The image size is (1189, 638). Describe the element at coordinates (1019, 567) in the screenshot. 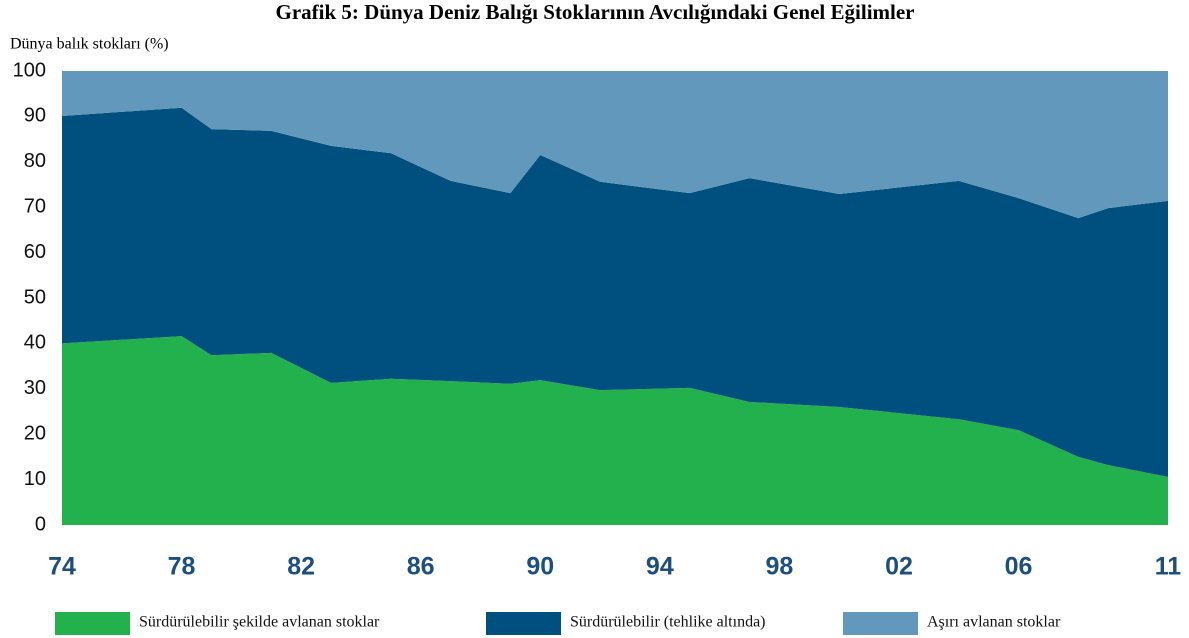

I see `x-tick-label: 06` at that location.